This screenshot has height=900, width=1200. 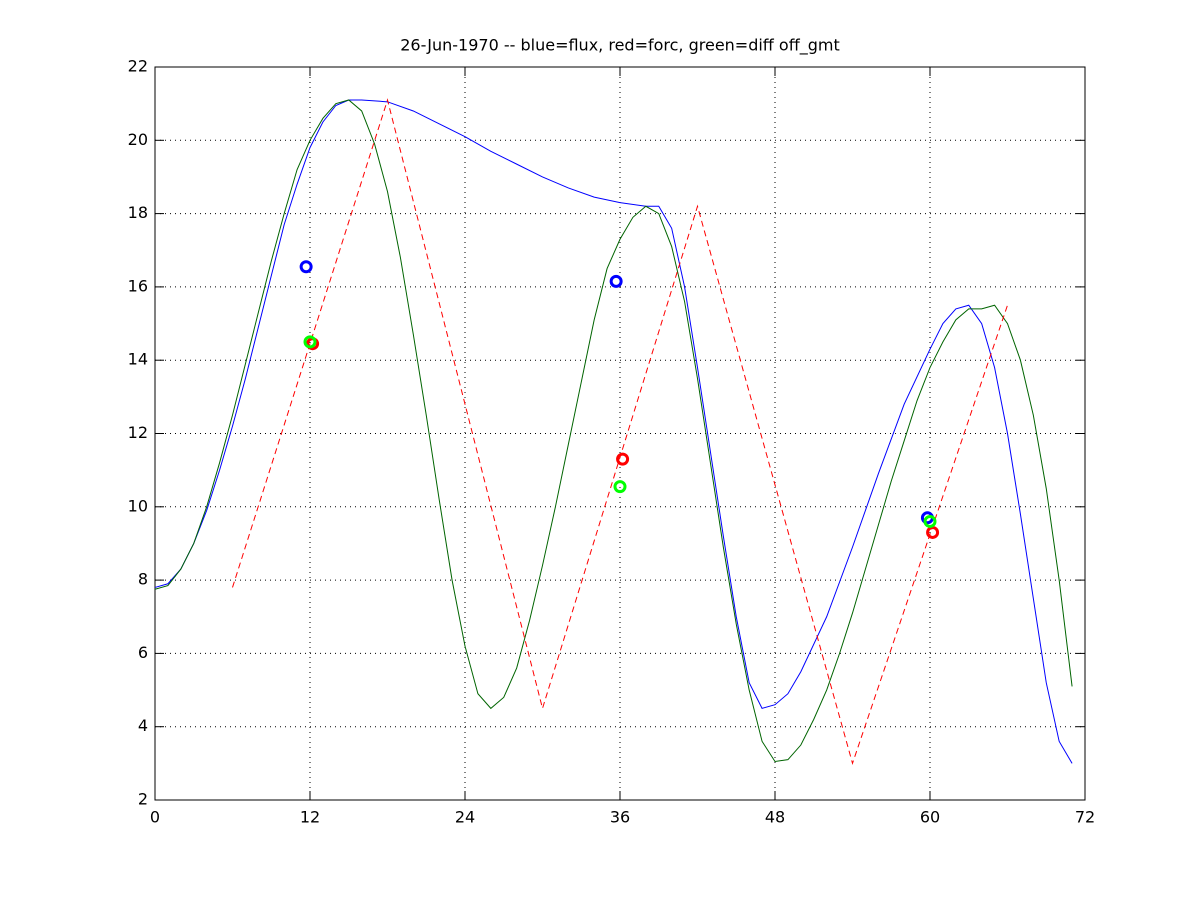 I want to click on y-tick-label: 2, so click(x=143, y=799).